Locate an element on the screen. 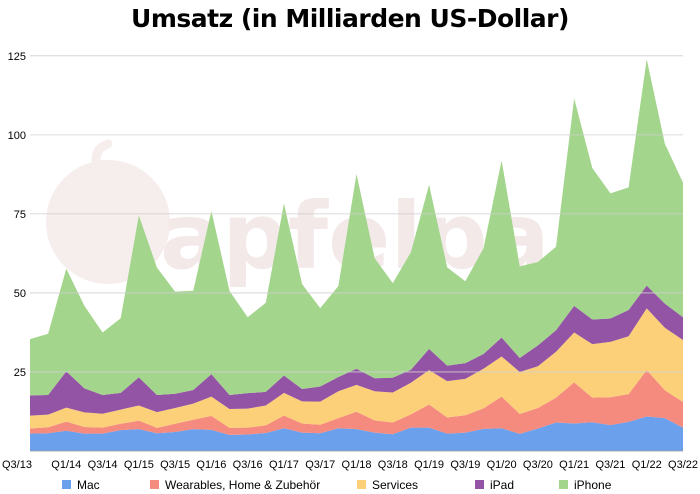 Image resolution: width=700 pixels, height=494 pixels. x-tick-label: Q3/17 is located at coordinates (320, 465).